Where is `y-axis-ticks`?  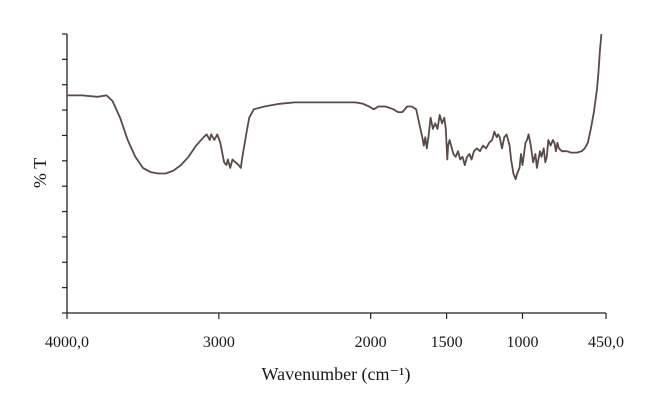 y-axis-ticks is located at coordinates (64, 173).